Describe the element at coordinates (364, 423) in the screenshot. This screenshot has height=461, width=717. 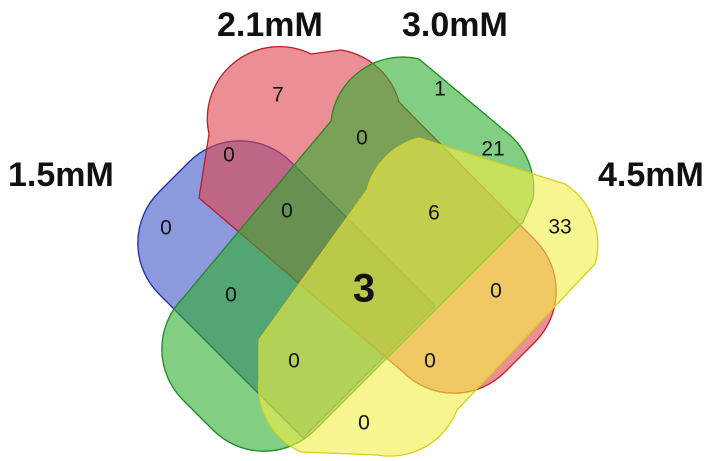
I see `region-count-1-5-4-5: 0` at that location.